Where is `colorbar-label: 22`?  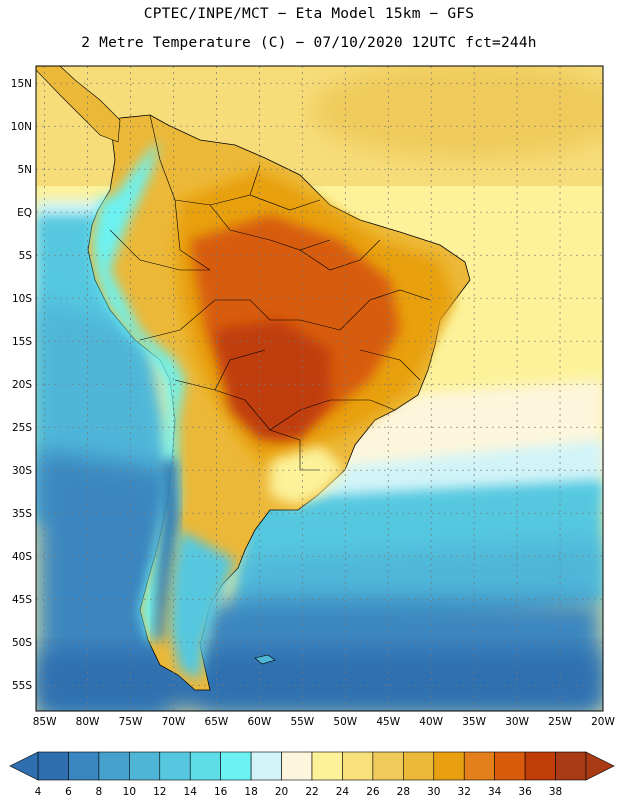
colorbar-label: 22 is located at coordinates (311, 792).